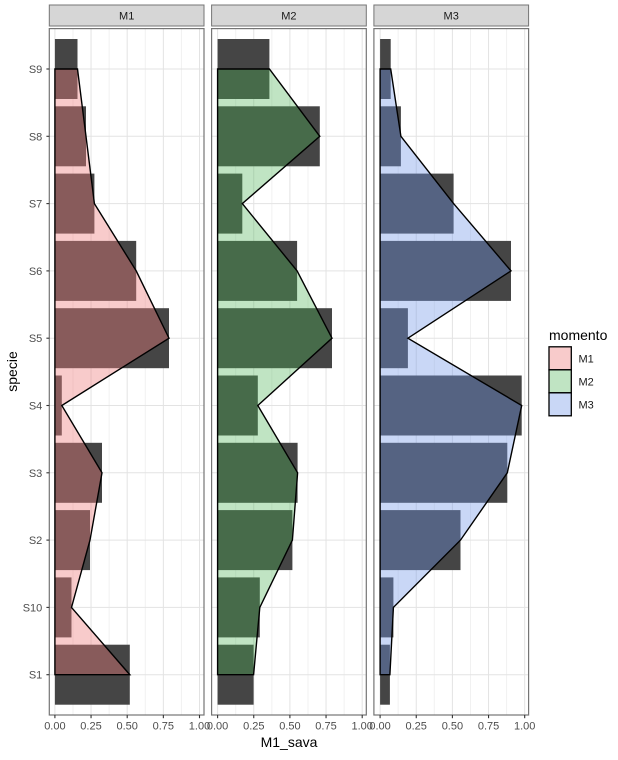  What do you see at coordinates (33, 608) in the screenshot?
I see `svg-text: S10` at bounding box center [33, 608].